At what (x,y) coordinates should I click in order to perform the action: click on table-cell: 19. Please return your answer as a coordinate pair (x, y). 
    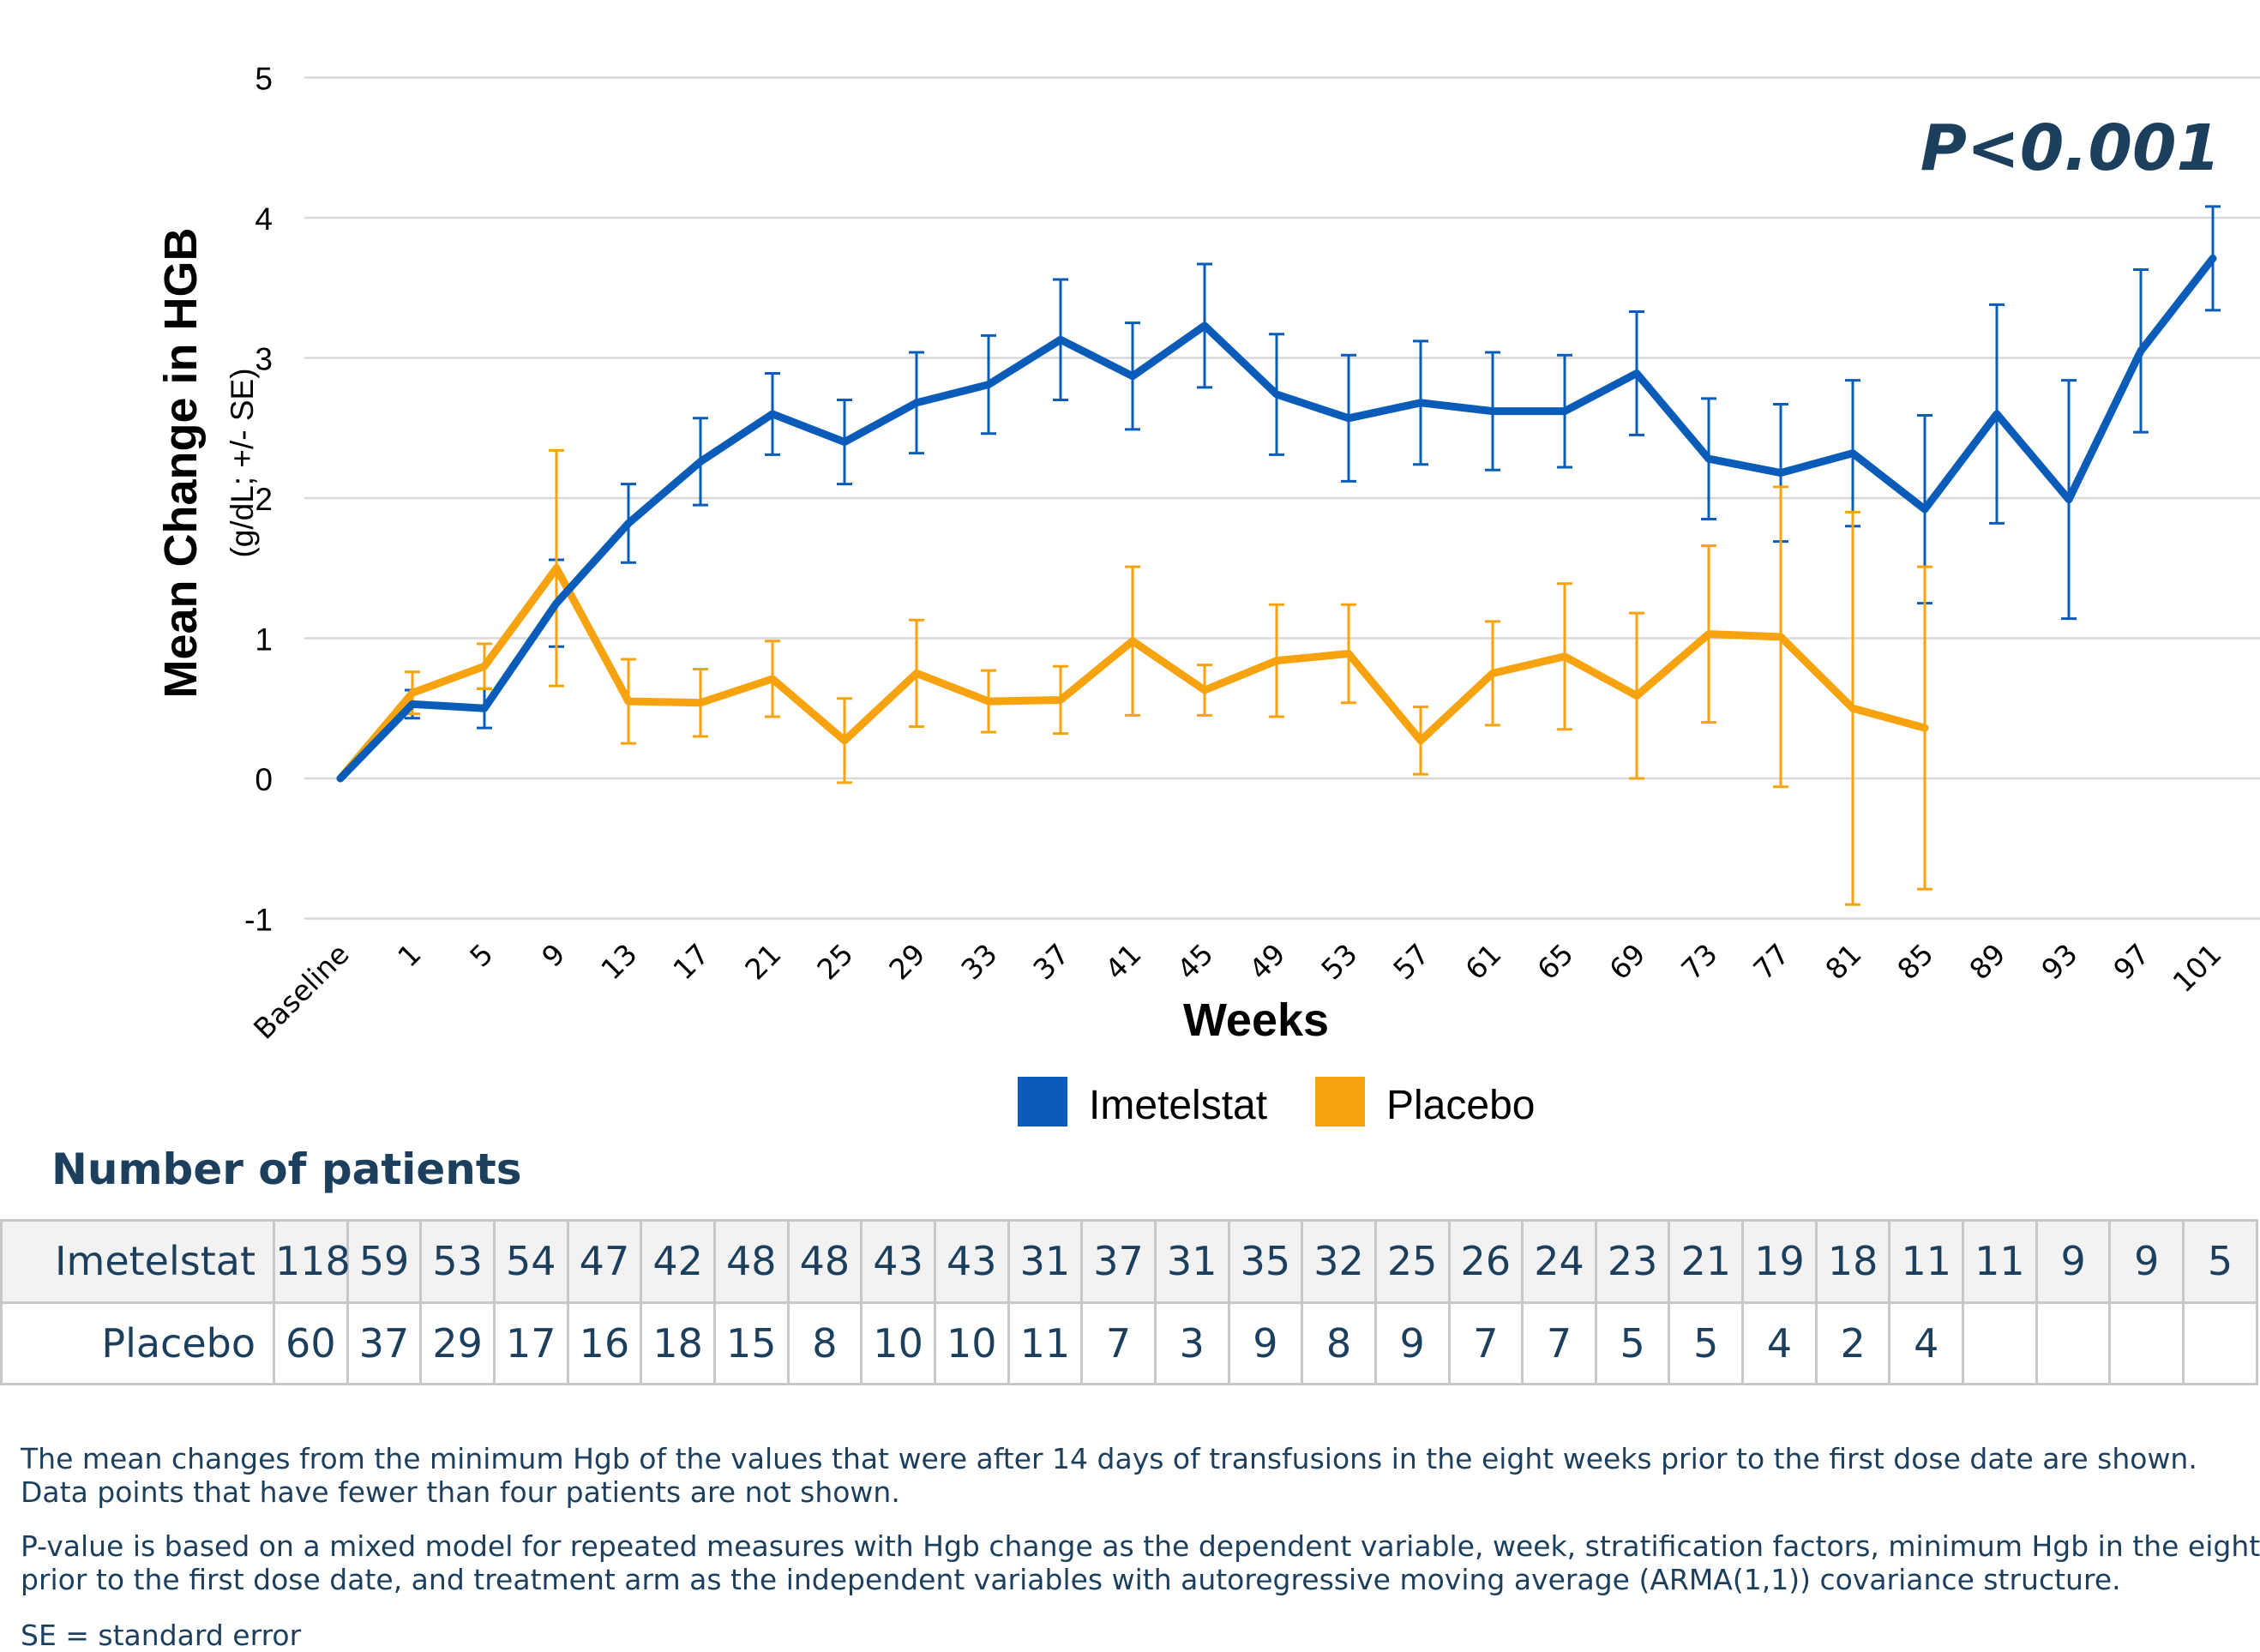
    Looking at the image, I should click on (1780, 1261).